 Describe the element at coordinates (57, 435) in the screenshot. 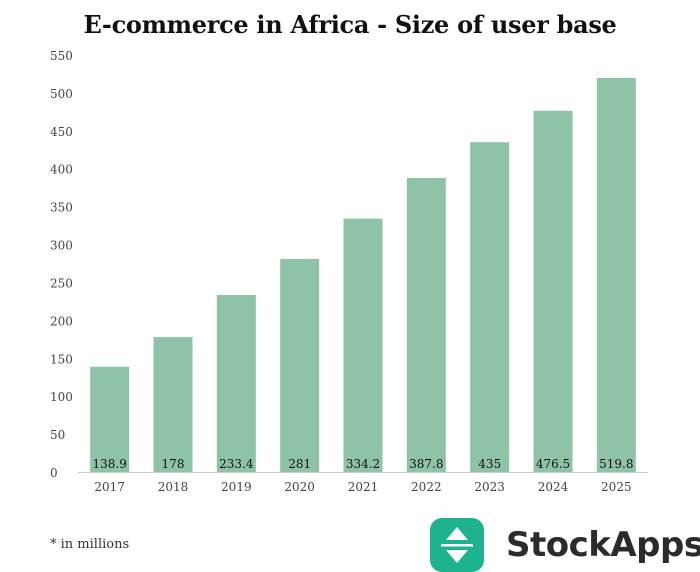

I see `y-tick-label: 50` at that location.